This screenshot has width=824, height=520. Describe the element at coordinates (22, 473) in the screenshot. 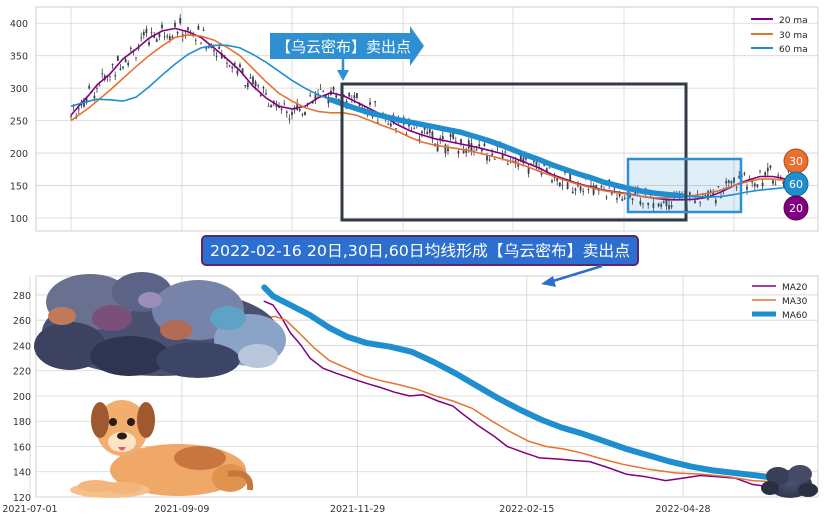

I see `bottom-y-tick-label: 140` at that location.